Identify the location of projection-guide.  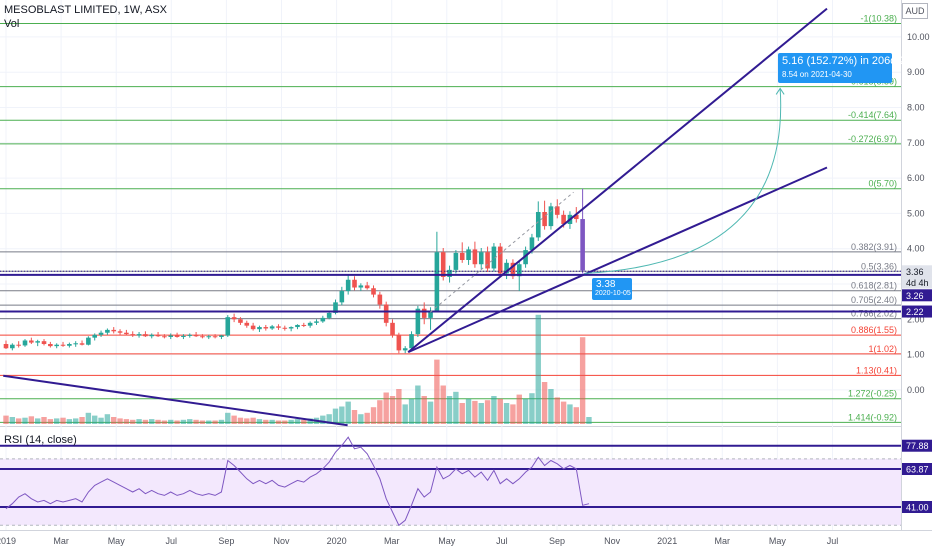
(501, 252).